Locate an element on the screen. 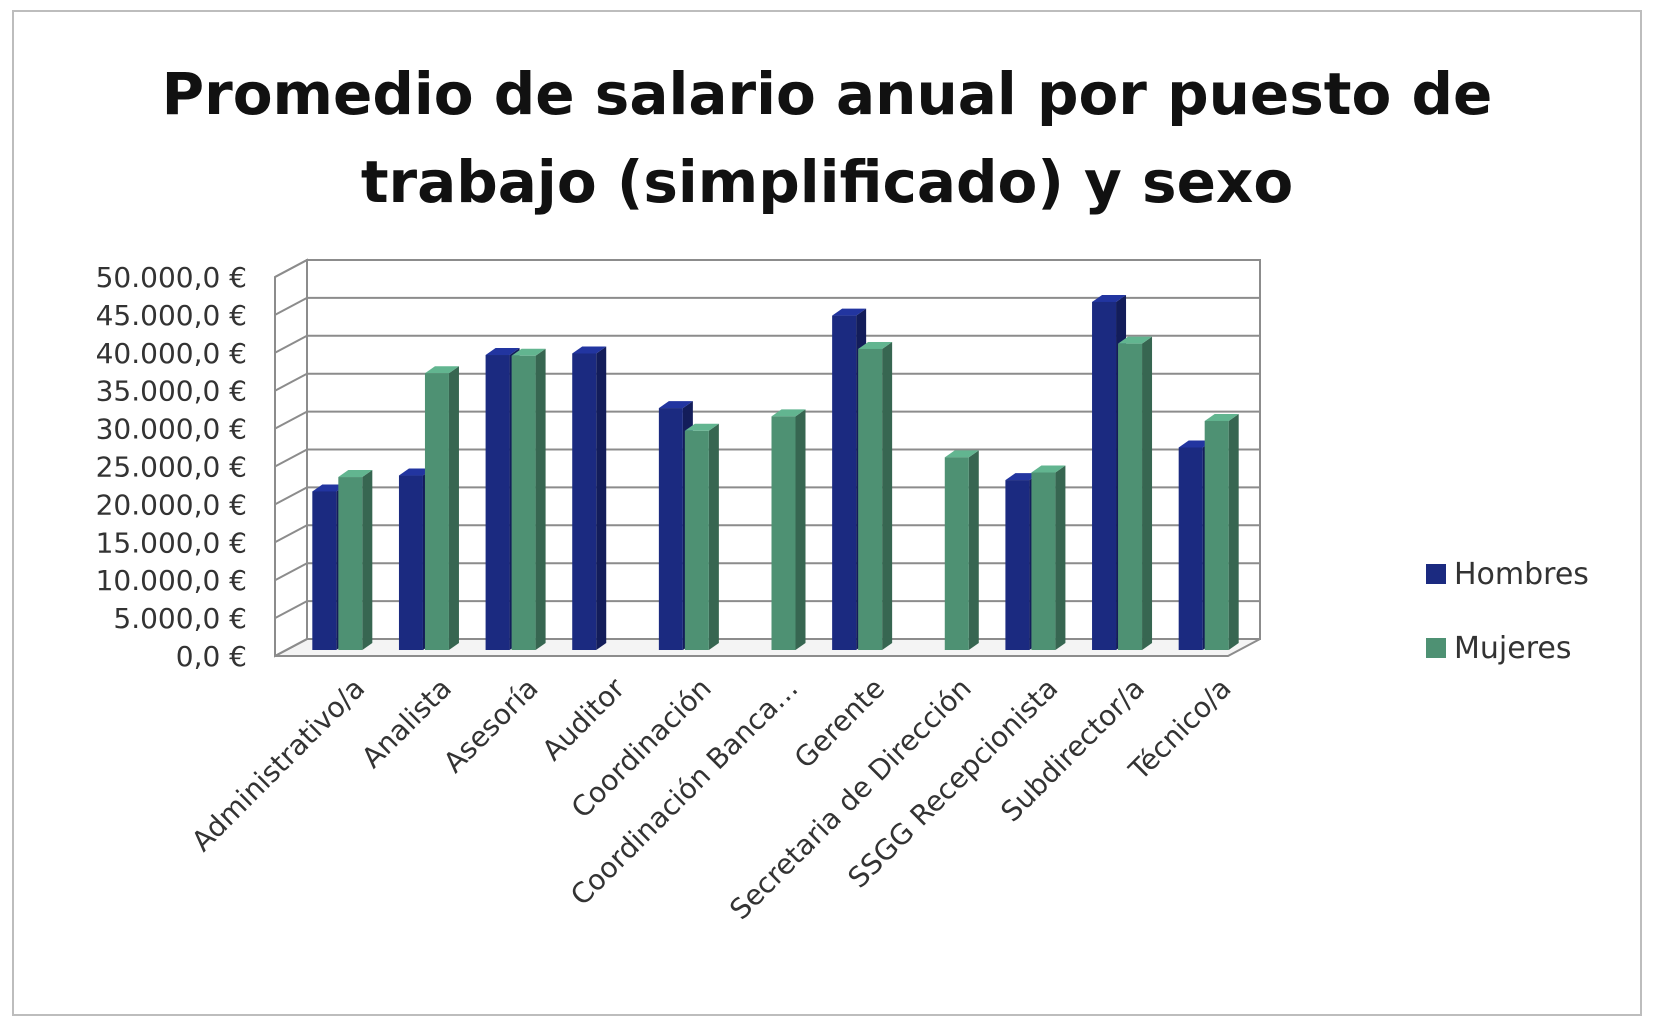 This screenshot has width=1654, height=1028. y-tick-label: 20.000,0 € is located at coordinates (171, 504).